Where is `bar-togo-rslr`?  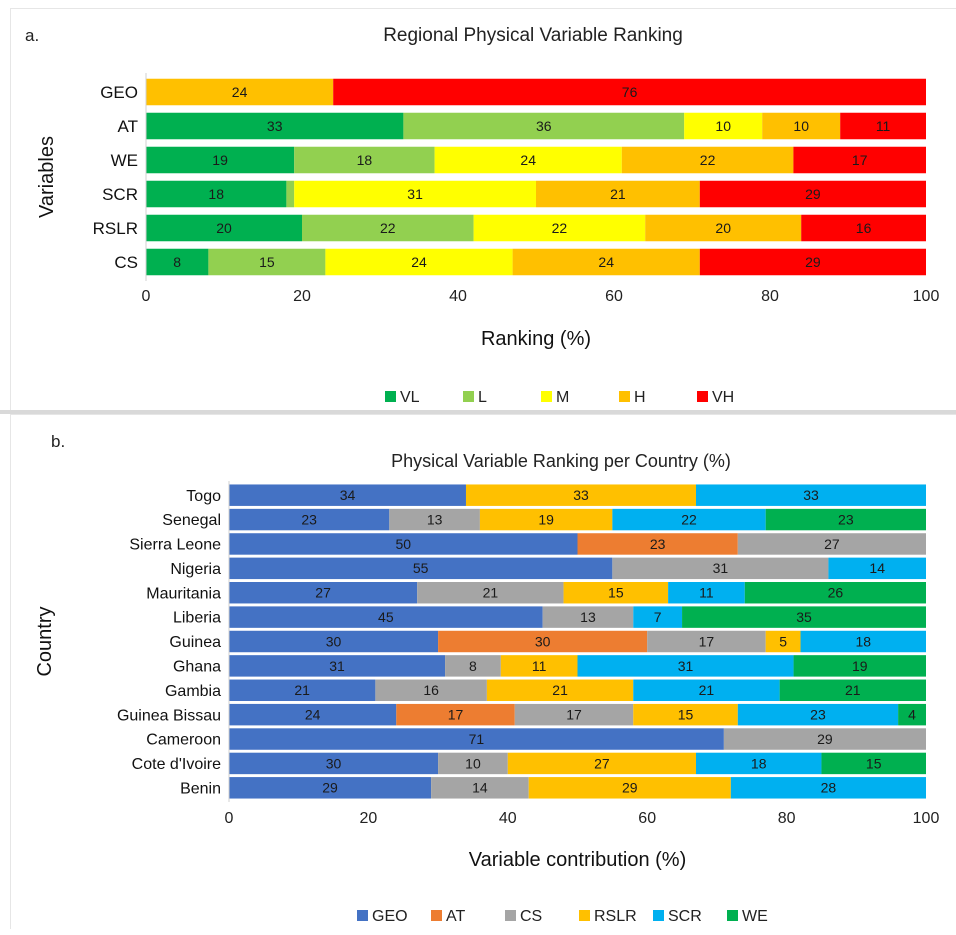
bar-togo-rslr is located at coordinates (580, 495).